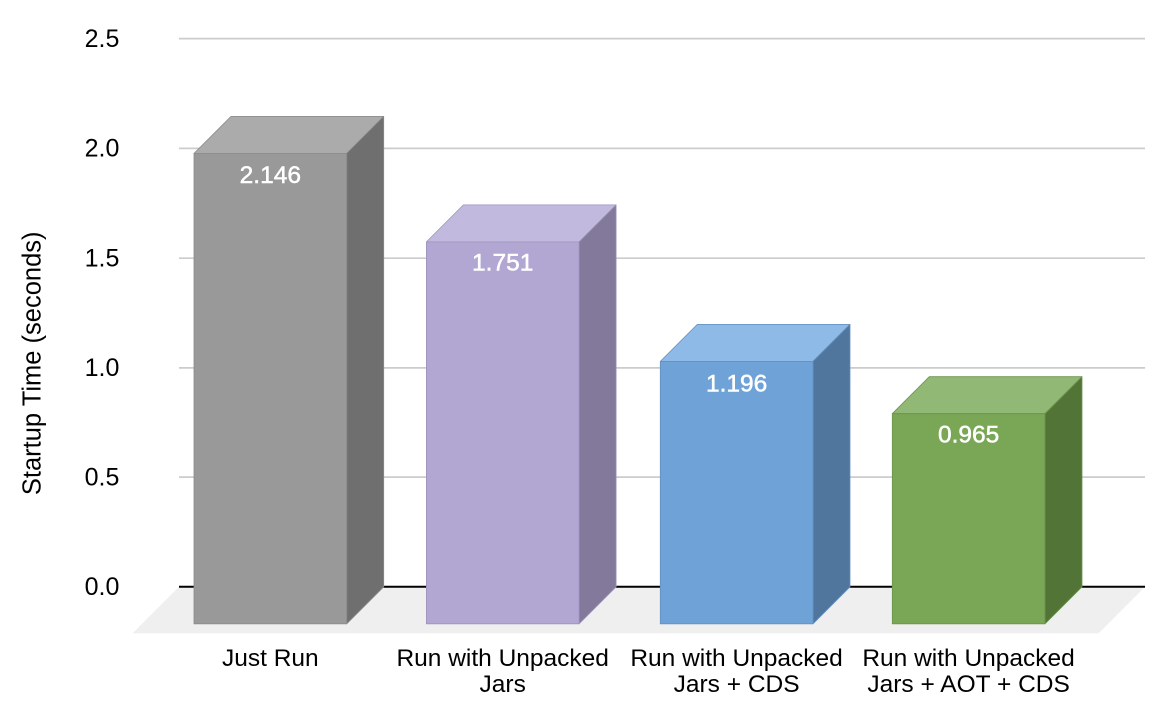 Image resolution: width=1158 pixels, height=708 pixels. I want to click on svg-text: 2.5, so click(102, 39).